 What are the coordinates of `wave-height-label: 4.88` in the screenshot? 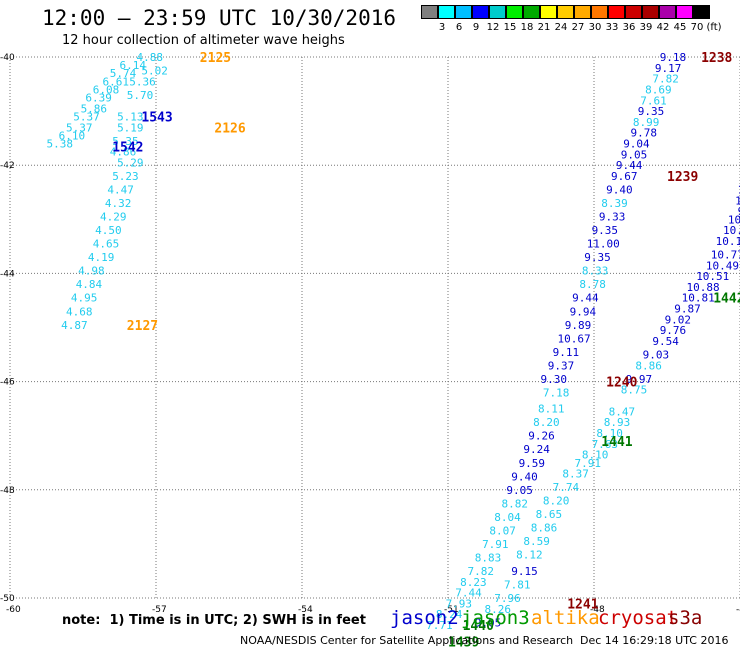 It's located at (150, 57).